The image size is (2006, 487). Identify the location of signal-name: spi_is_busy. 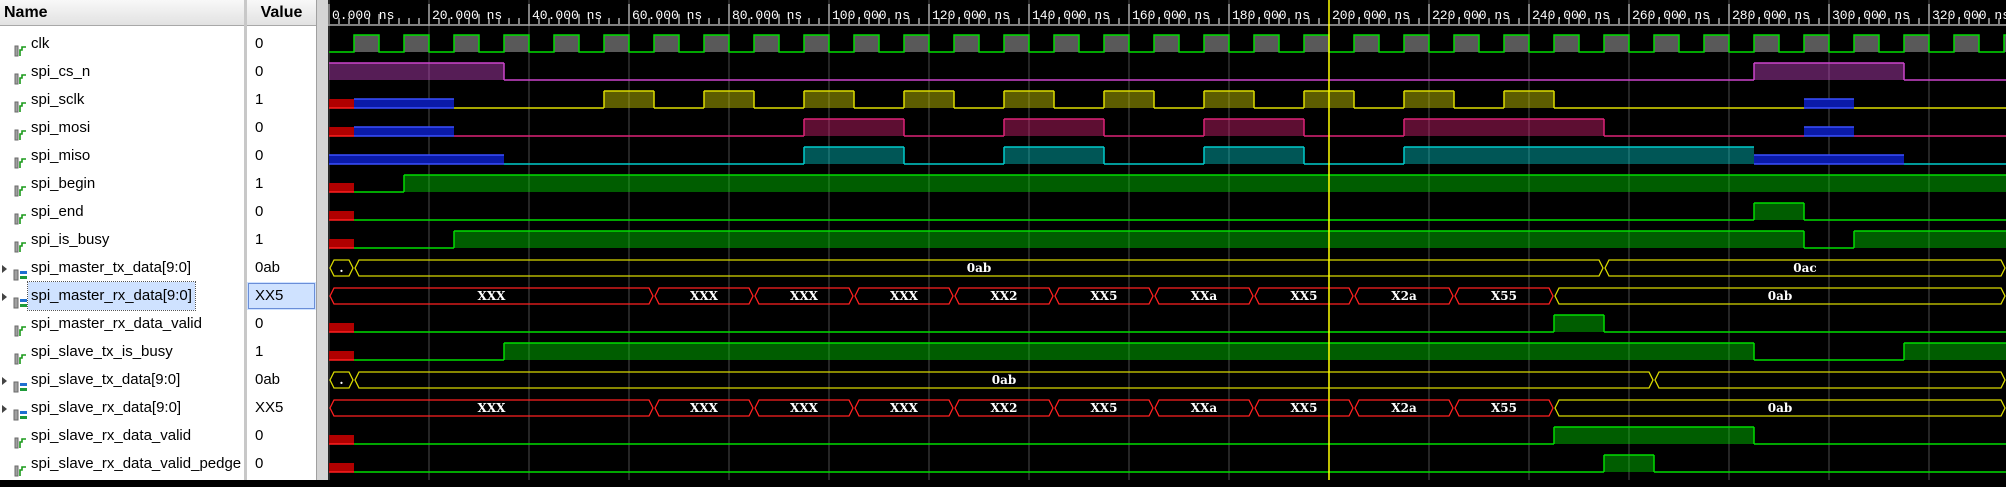
(70, 239).